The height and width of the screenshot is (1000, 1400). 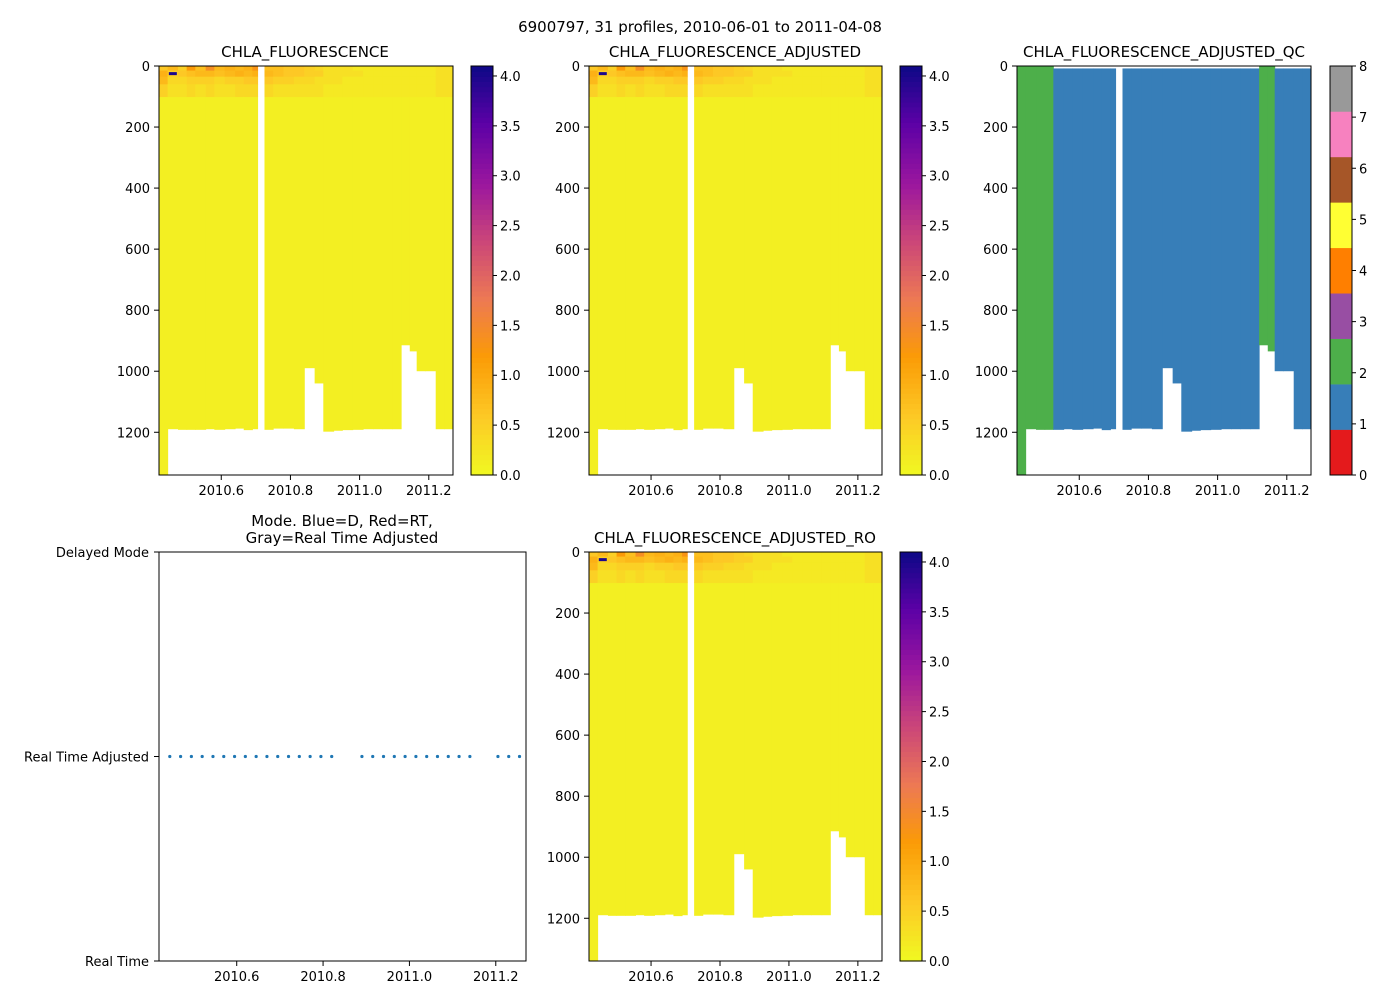 What do you see at coordinates (306, 270) in the screenshot?
I see `panel-chla-heatmap` at bounding box center [306, 270].